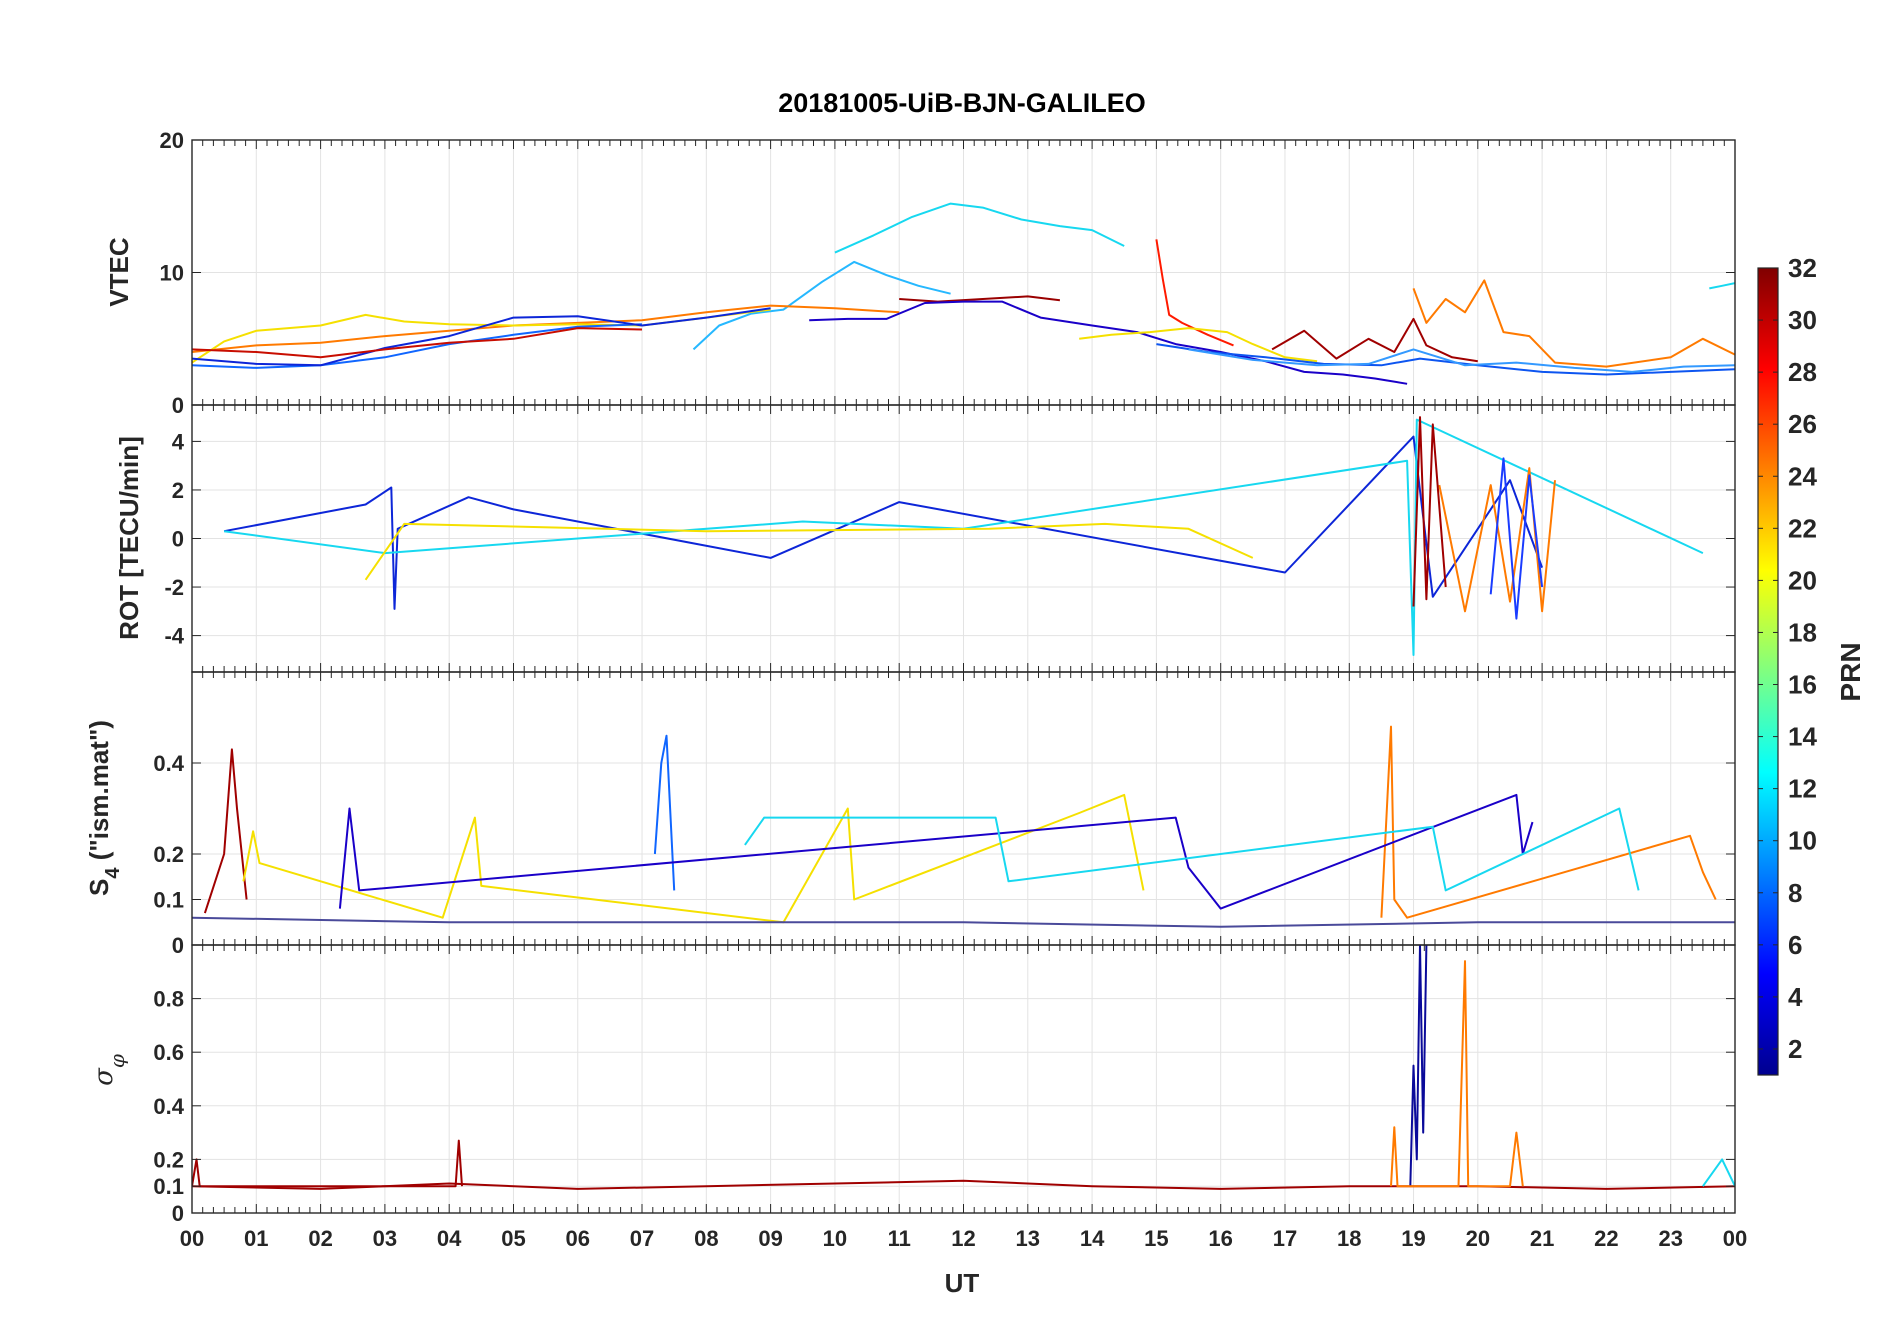 The image size is (1902, 1330). Describe the element at coordinates (1802, 632) in the screenshot. I see `colorbar-tick-label: 18` at that location.